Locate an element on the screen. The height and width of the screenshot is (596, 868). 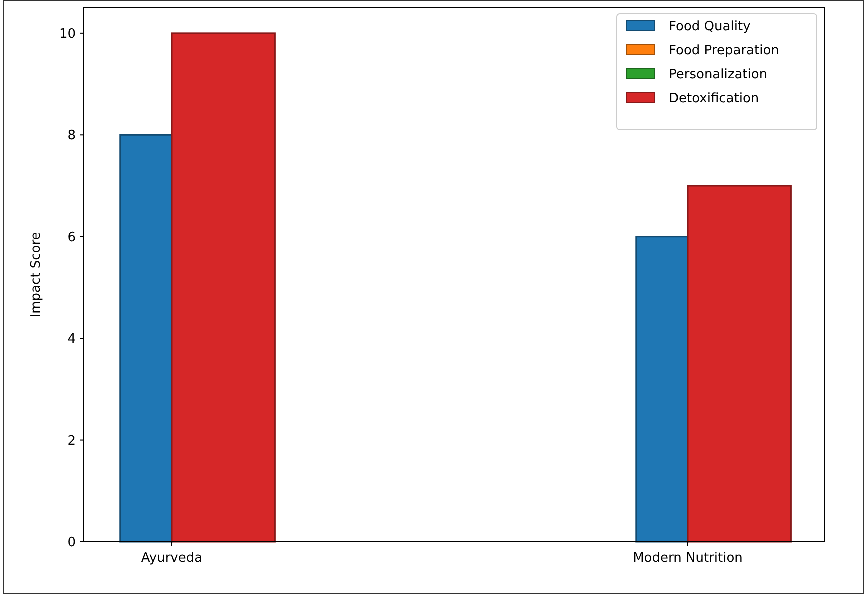
y-tick-label: 2 is located at coordinates (72, 441).